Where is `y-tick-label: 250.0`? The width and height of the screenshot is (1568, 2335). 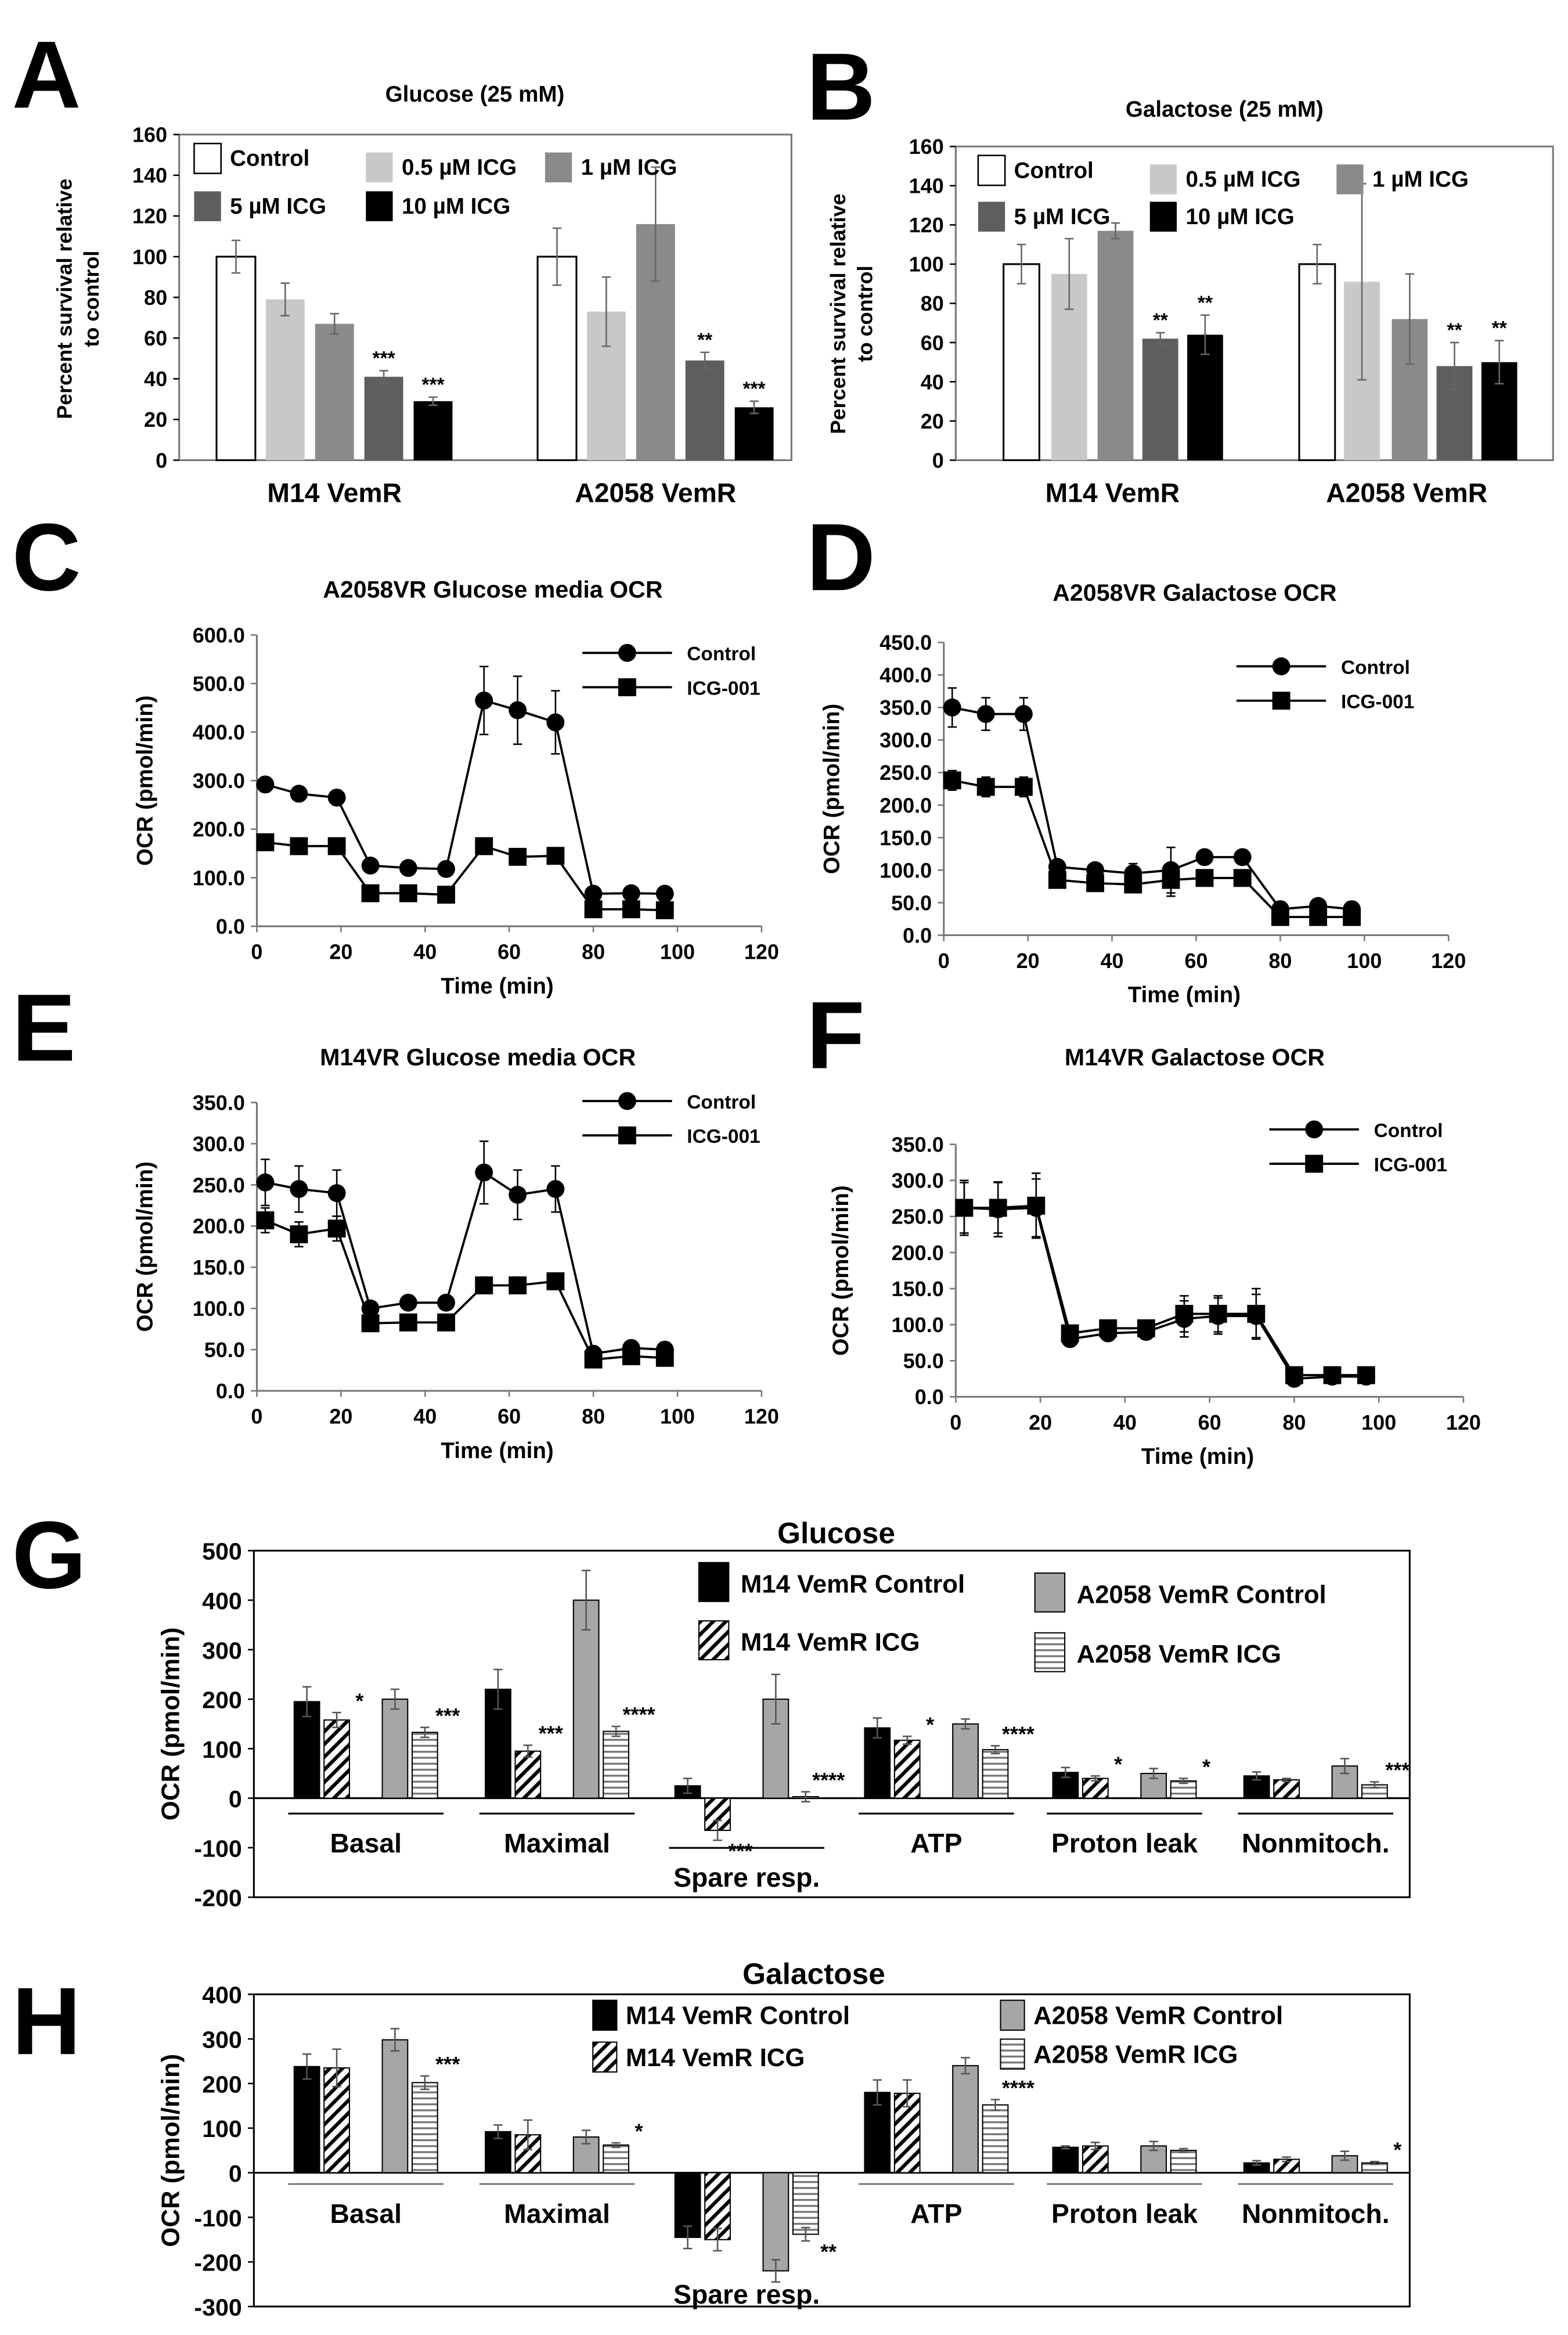
y-tick-label: 250.0 is located at coordinates (918, 1217).